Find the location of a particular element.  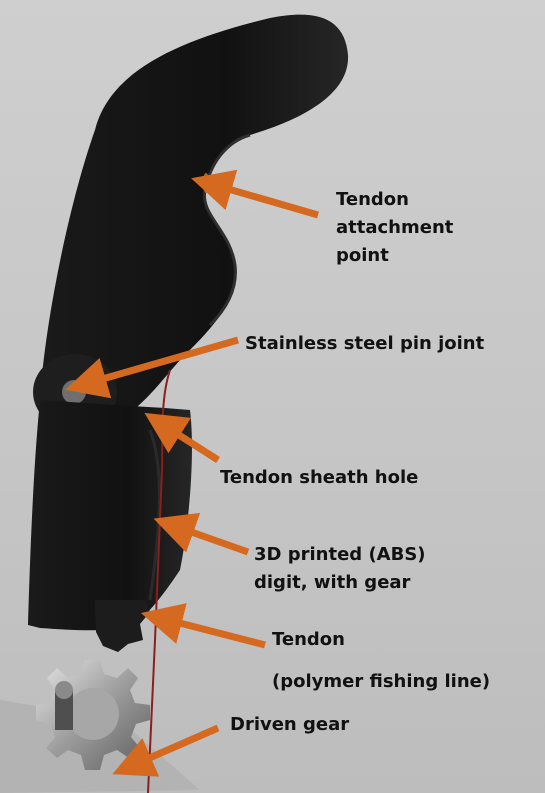

label-pin-joint: Stainless steel pin joint is located at coordinates (364, 344).